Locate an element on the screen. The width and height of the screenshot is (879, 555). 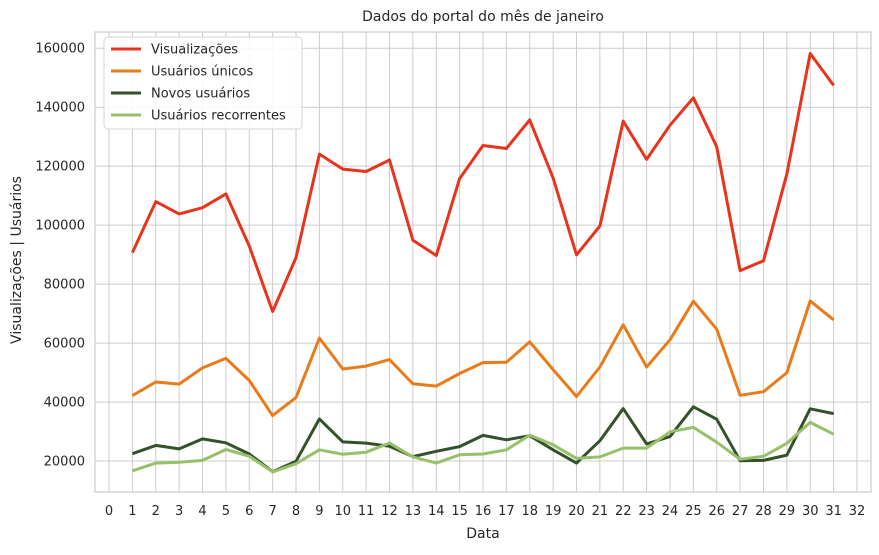
series-line-novos-usuarios is located at coordinates (482, 439).